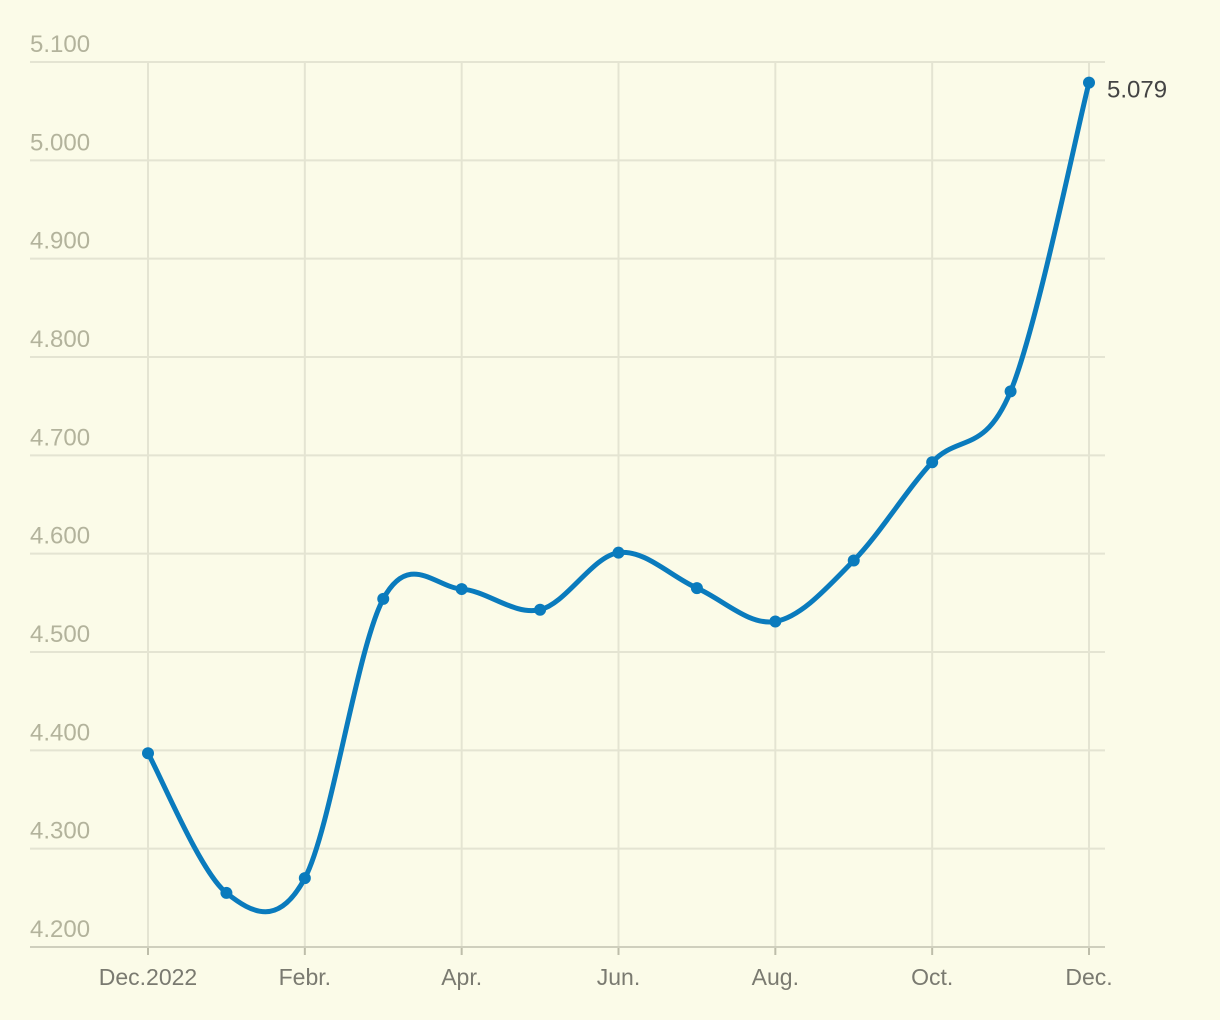 The height and width of the screenshot is (1020, 1220). I want to click on x-tick-label: Apr., so click(461, 977).